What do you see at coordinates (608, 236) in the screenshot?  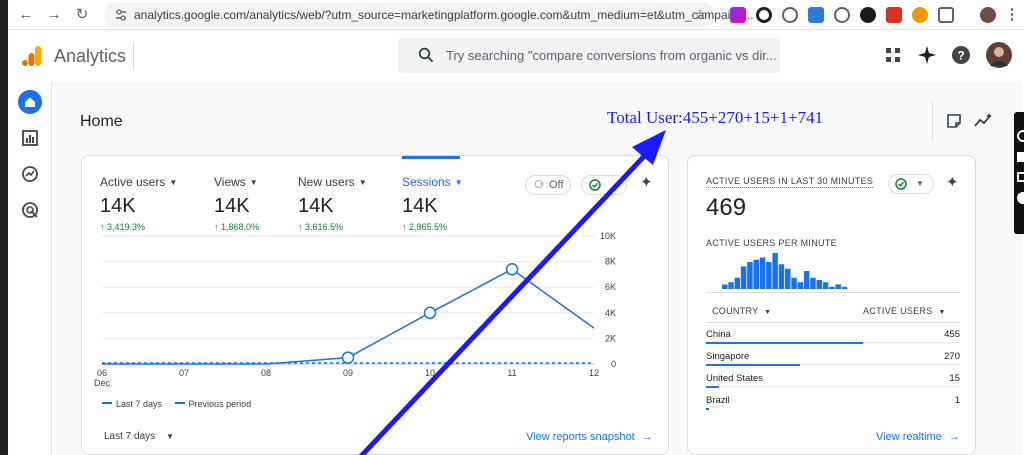 I see `y-tick-label: 10K` at bounding box center [608, 236].